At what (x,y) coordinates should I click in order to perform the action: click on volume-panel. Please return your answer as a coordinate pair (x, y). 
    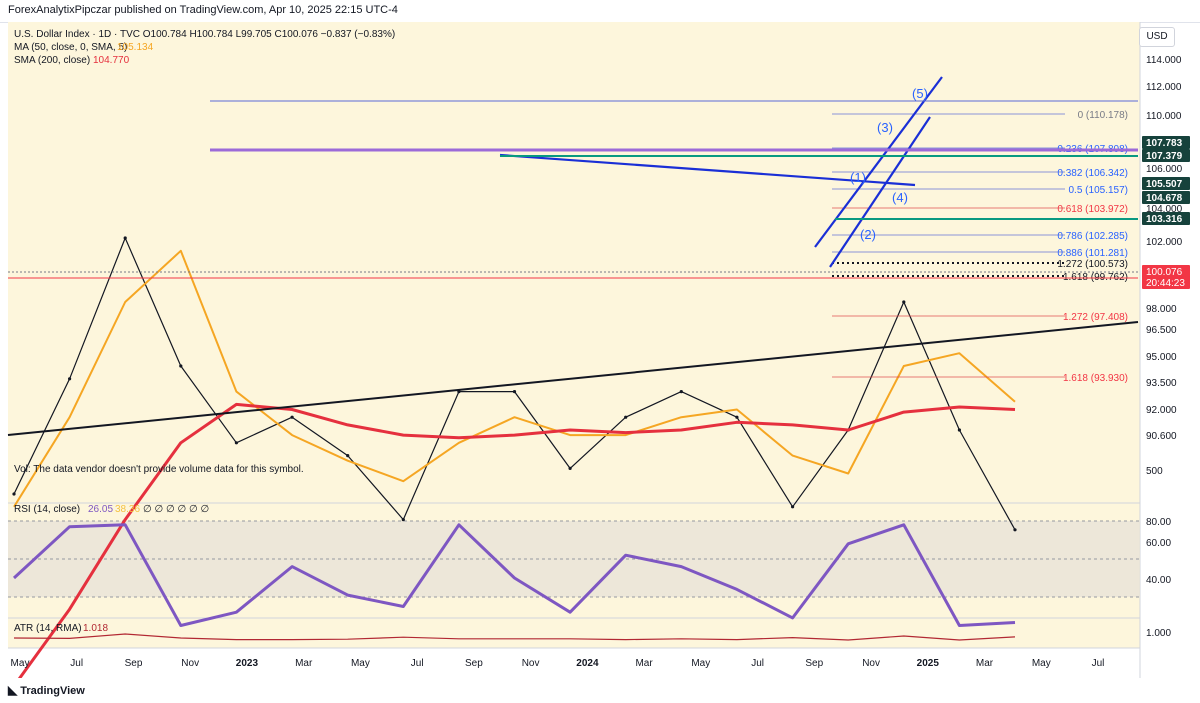
    Looking at the image, I should click on (574, 490).